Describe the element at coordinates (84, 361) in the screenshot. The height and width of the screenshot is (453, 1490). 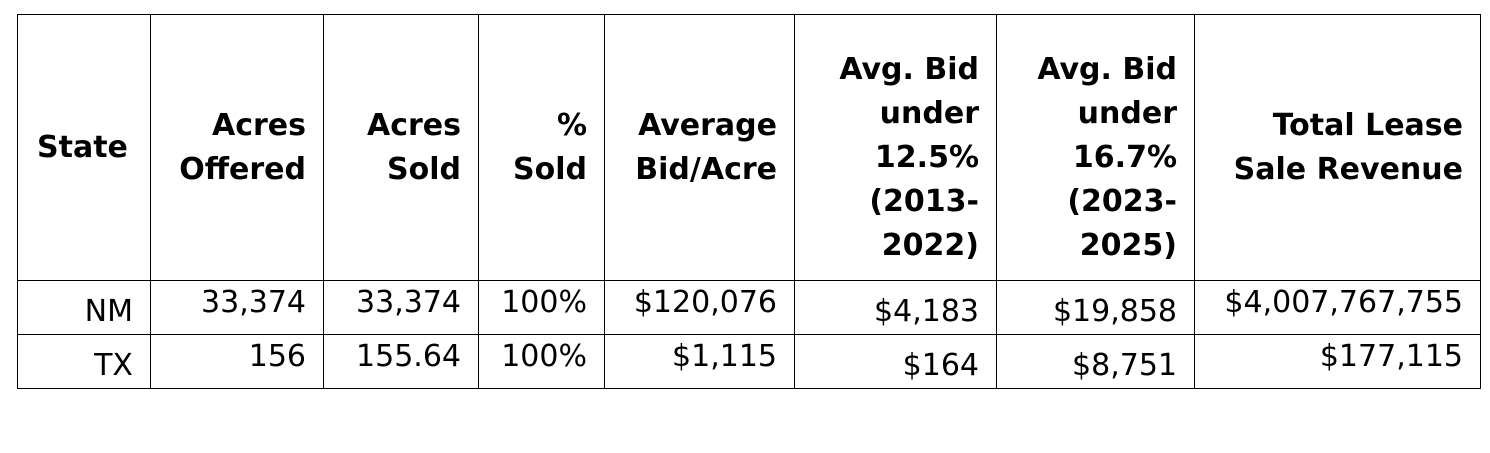
I see `cell-state: TX` at that location.